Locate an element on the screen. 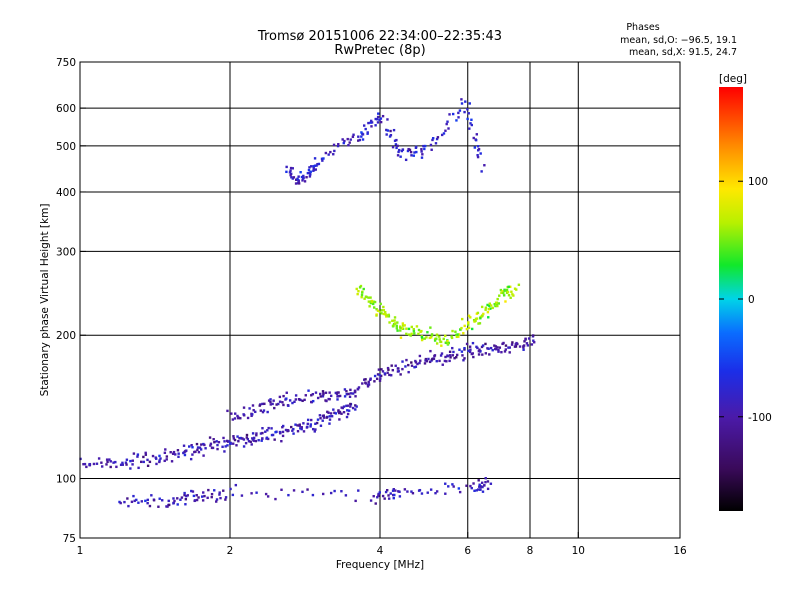  y-tick-label: 300 is located at coordinates (66, 252).